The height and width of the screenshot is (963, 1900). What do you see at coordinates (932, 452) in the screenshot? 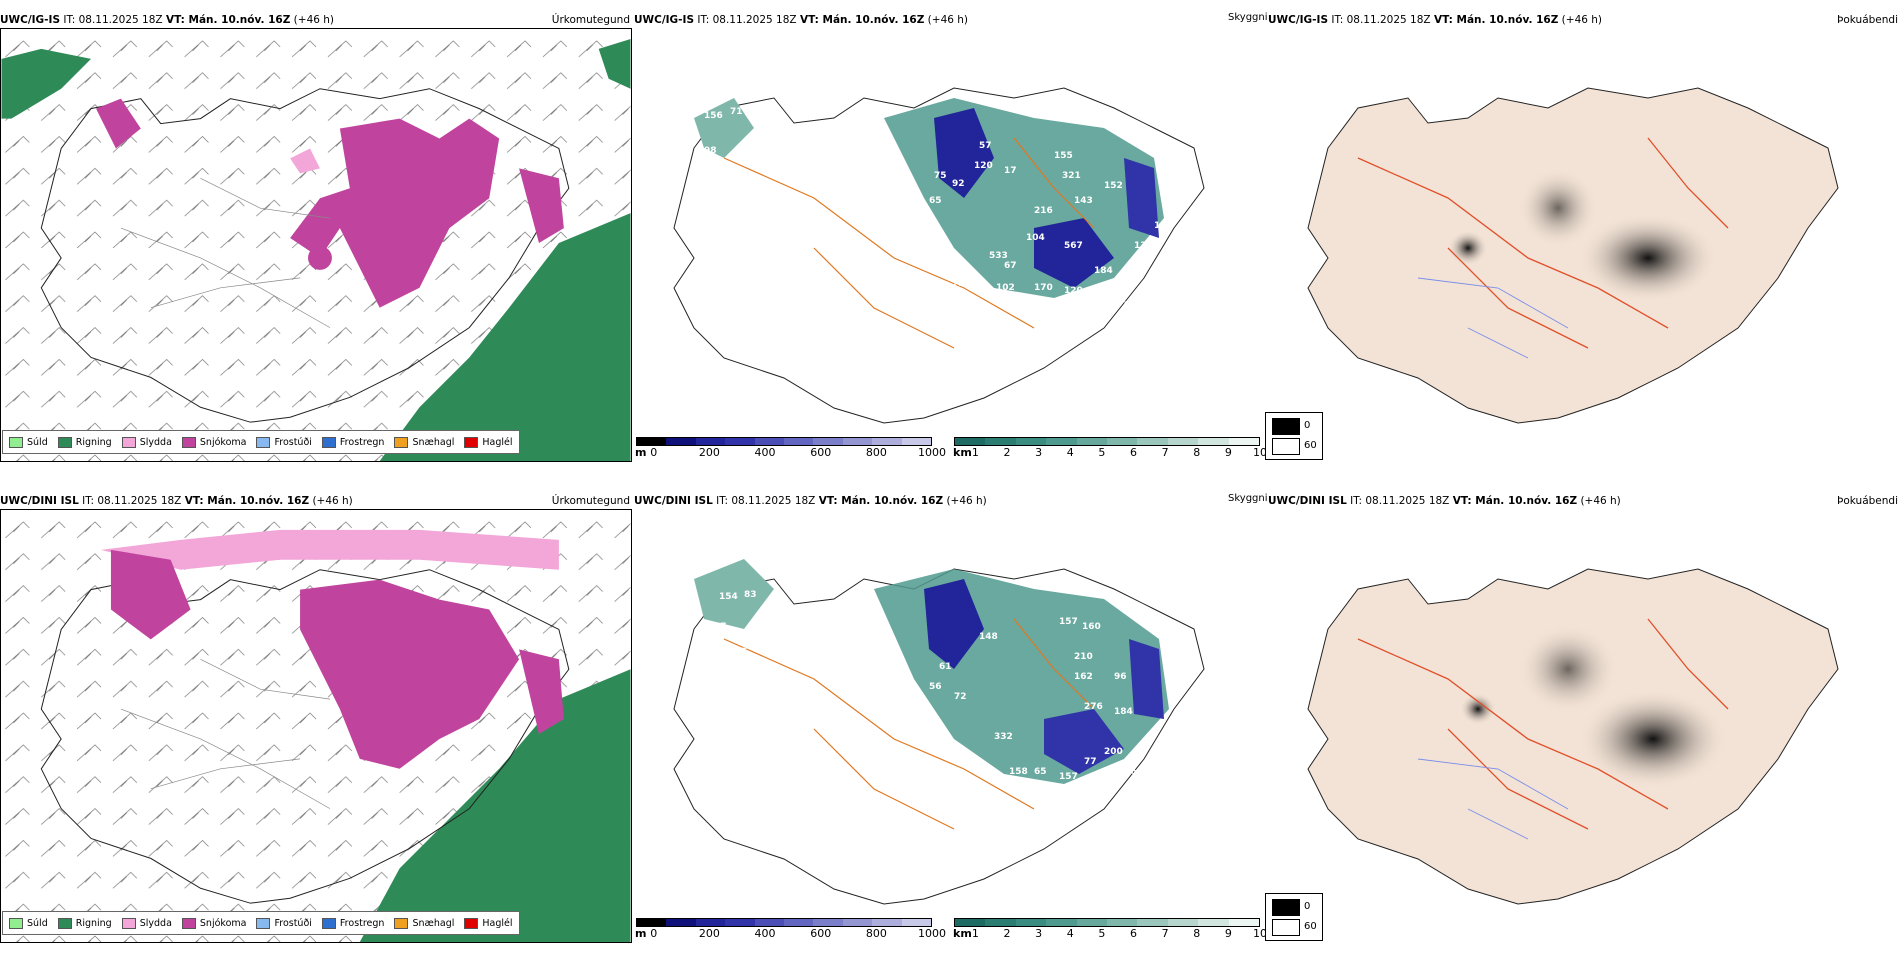
I see `colorbar-tick: 1000` at bounding box center [932, 452].